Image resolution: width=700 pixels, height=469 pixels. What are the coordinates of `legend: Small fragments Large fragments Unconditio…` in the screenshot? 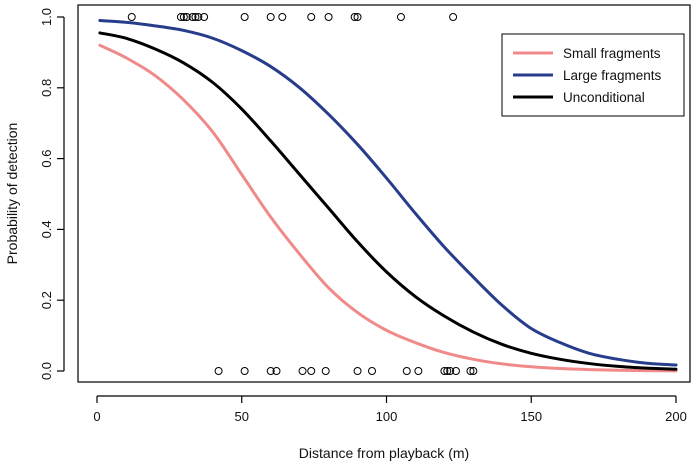 It's located at (593, 75).